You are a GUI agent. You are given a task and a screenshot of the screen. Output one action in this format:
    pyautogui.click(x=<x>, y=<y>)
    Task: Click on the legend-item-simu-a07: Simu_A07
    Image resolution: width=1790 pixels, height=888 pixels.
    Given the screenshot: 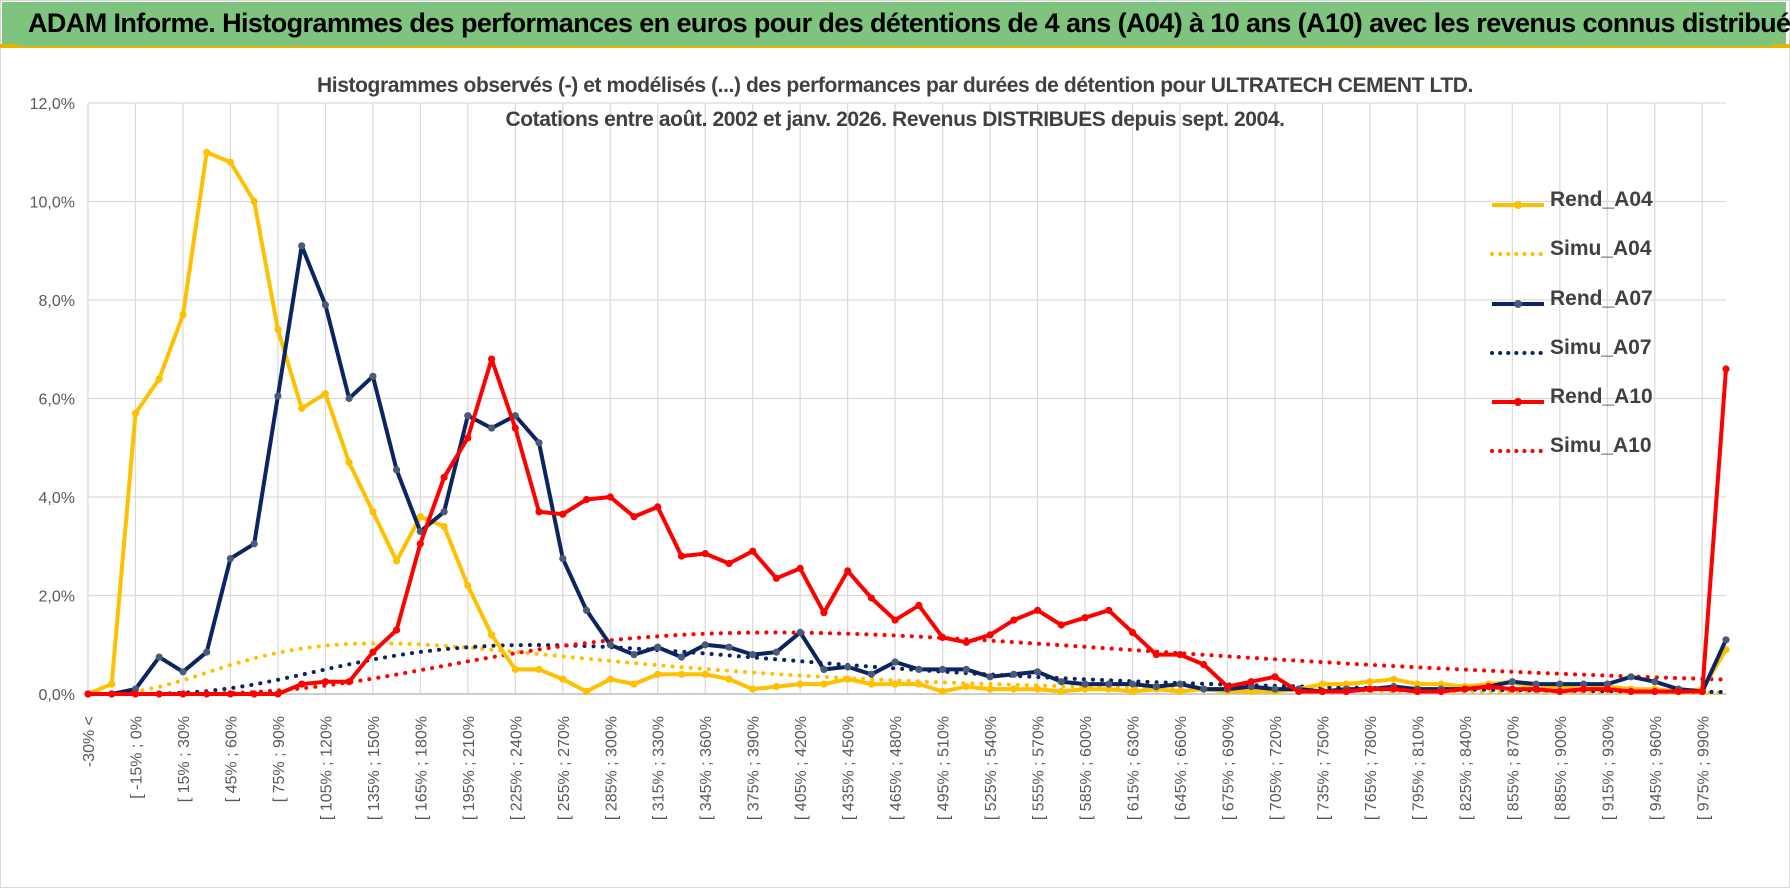 What is the action you would take?
    pyautogui.click(x=1585, y=350)
    